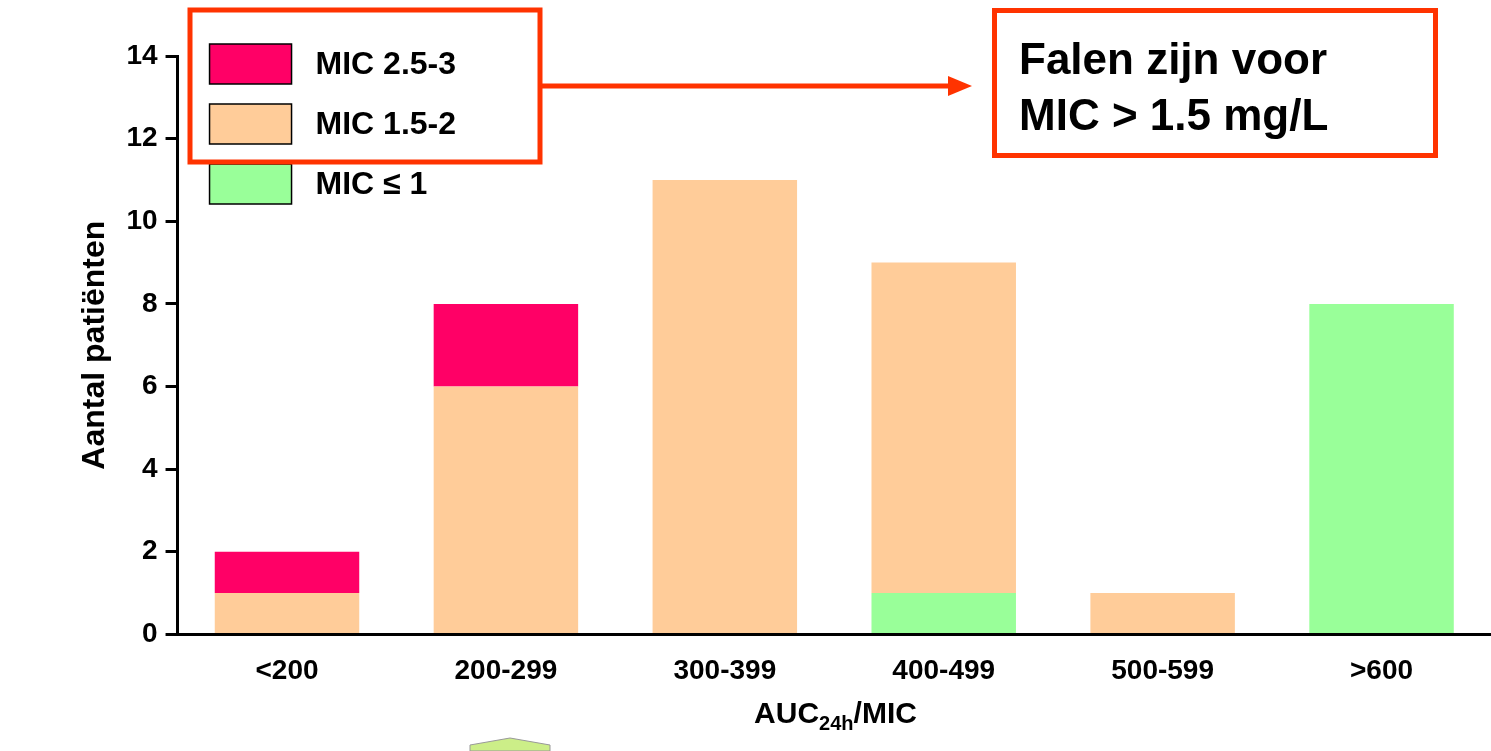 Image resolution: width=1491 pixels, height=751 pixels. Describe the element at coordinates (93, 345) in the screenshot. I see `y-axis-title: Aantal patiënten` at that location.